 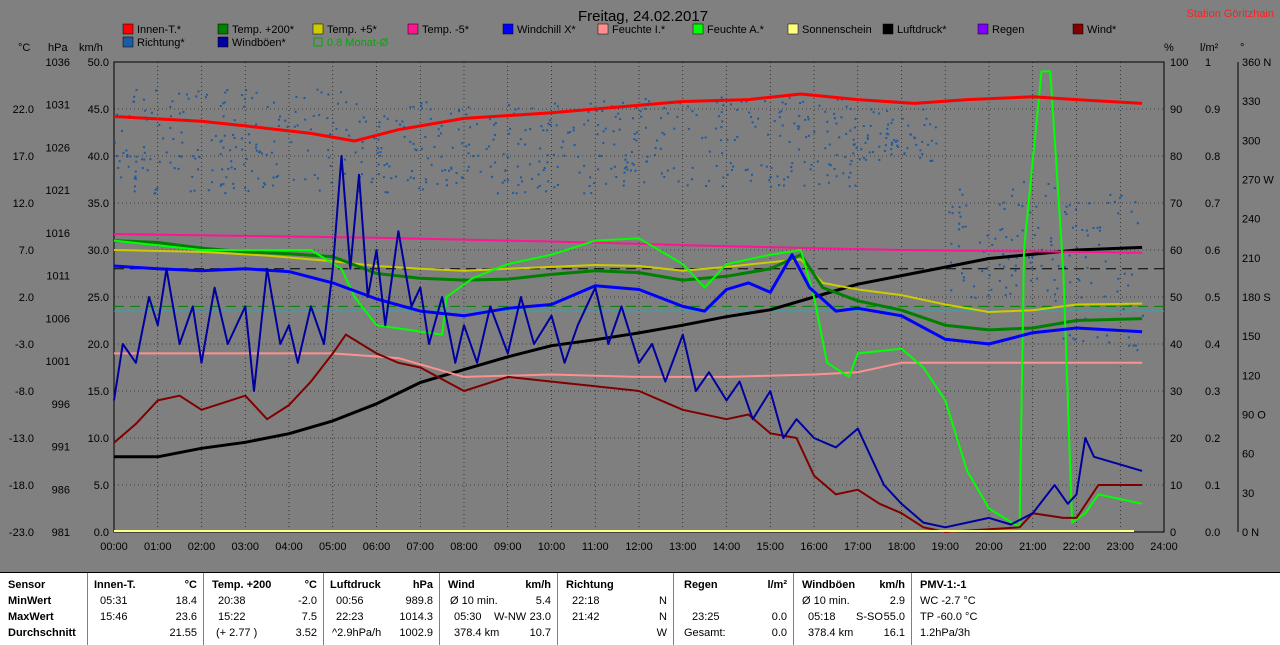 What do you see at coordinates (58, 362) in the screenshot?
I see `y-tick-hpa: 1001` at bounding box center [58, 362].